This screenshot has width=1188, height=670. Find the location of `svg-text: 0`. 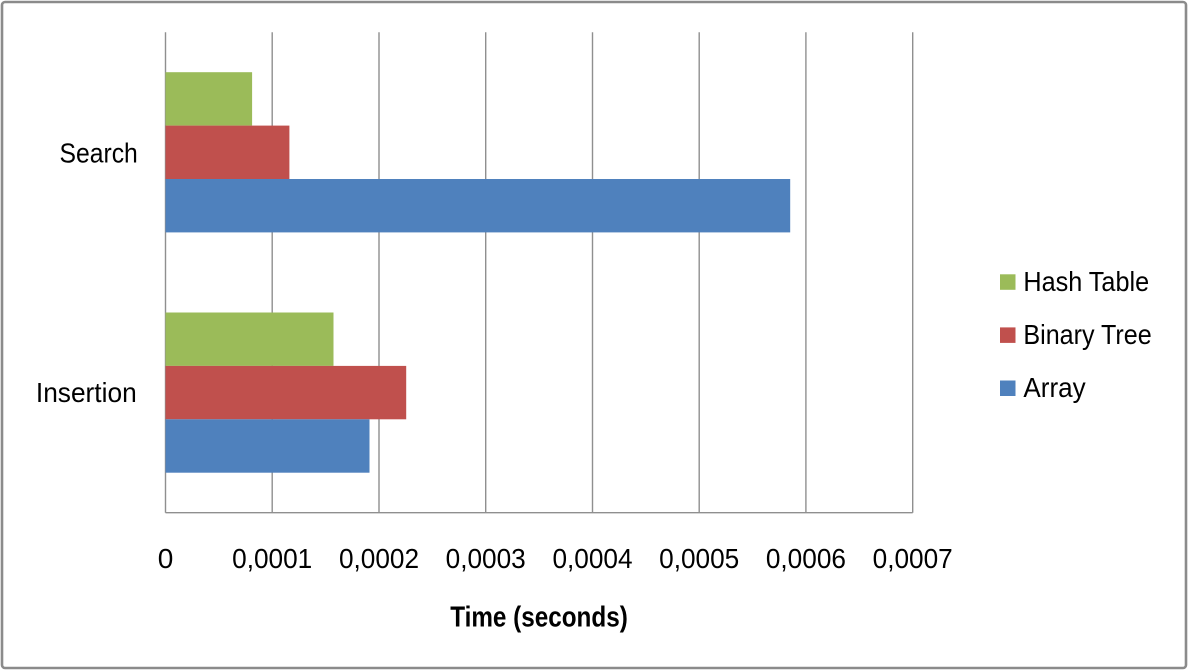

svg-text: 0 is located at coordinates (166, 558).